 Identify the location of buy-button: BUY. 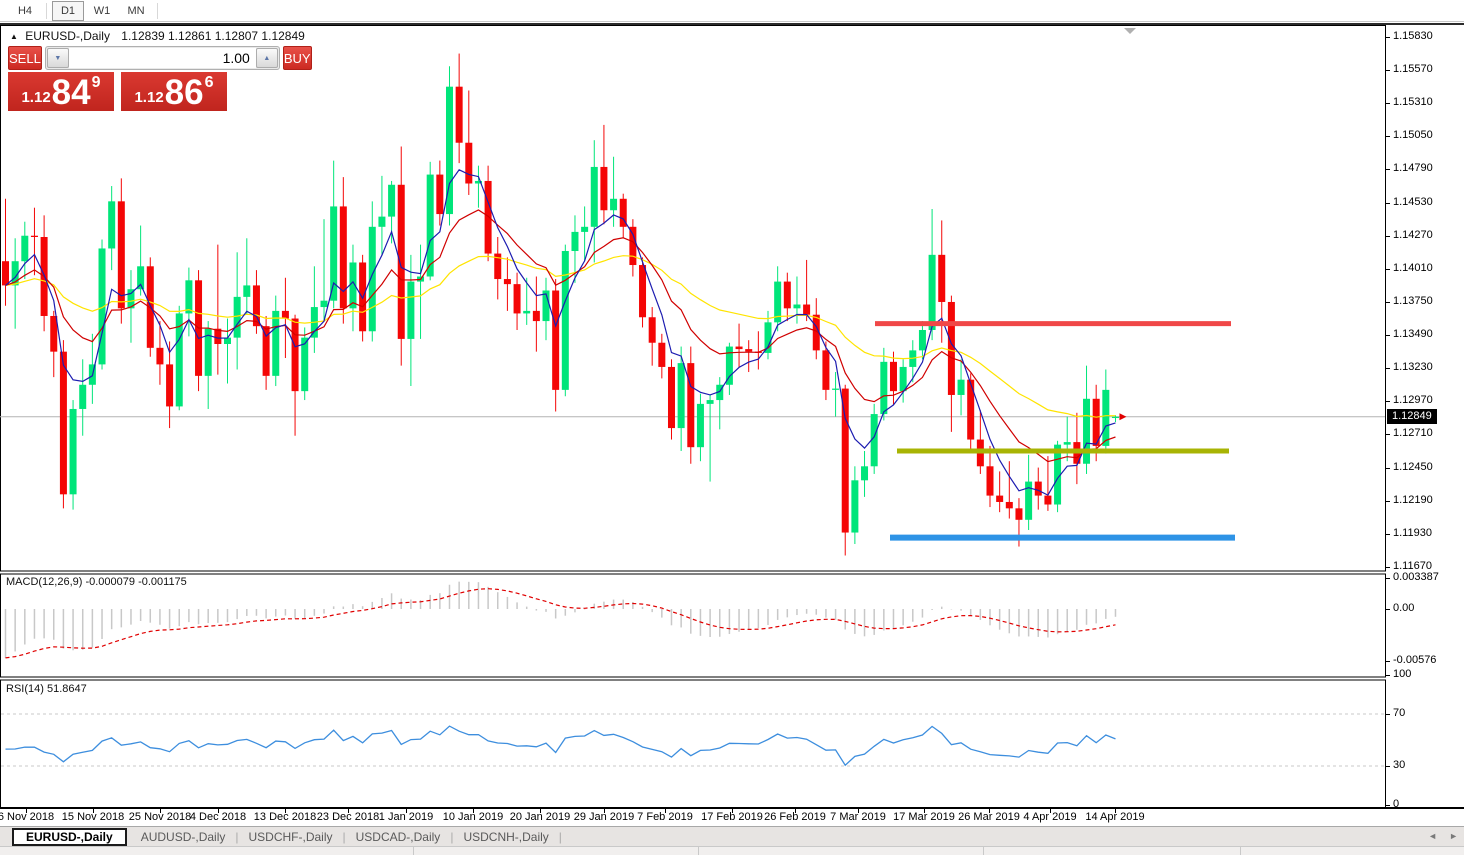
(297, 58).